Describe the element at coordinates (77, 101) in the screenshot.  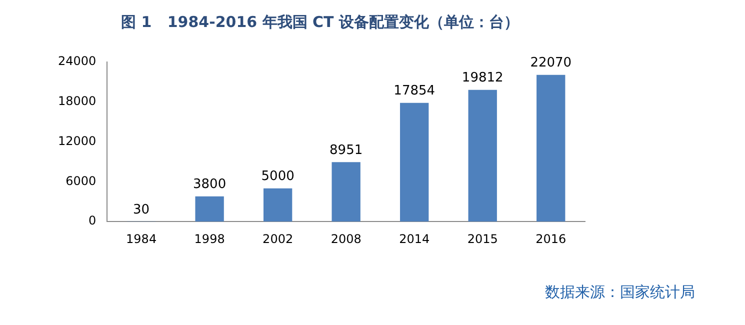
I see `y-tick-label: 18000` at that location.